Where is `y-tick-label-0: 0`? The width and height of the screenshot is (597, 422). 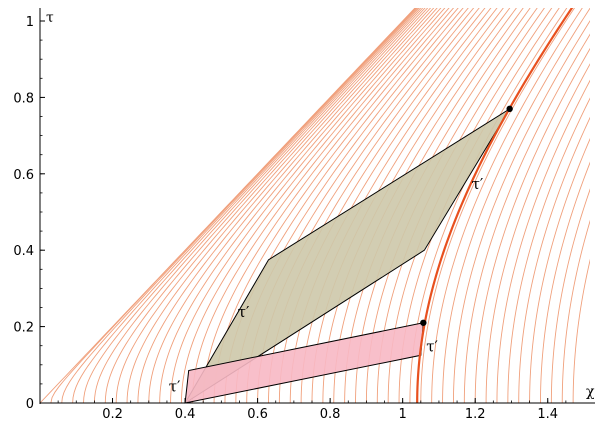
y-tick-label-0: 0 is located at coordinates (30, 404).